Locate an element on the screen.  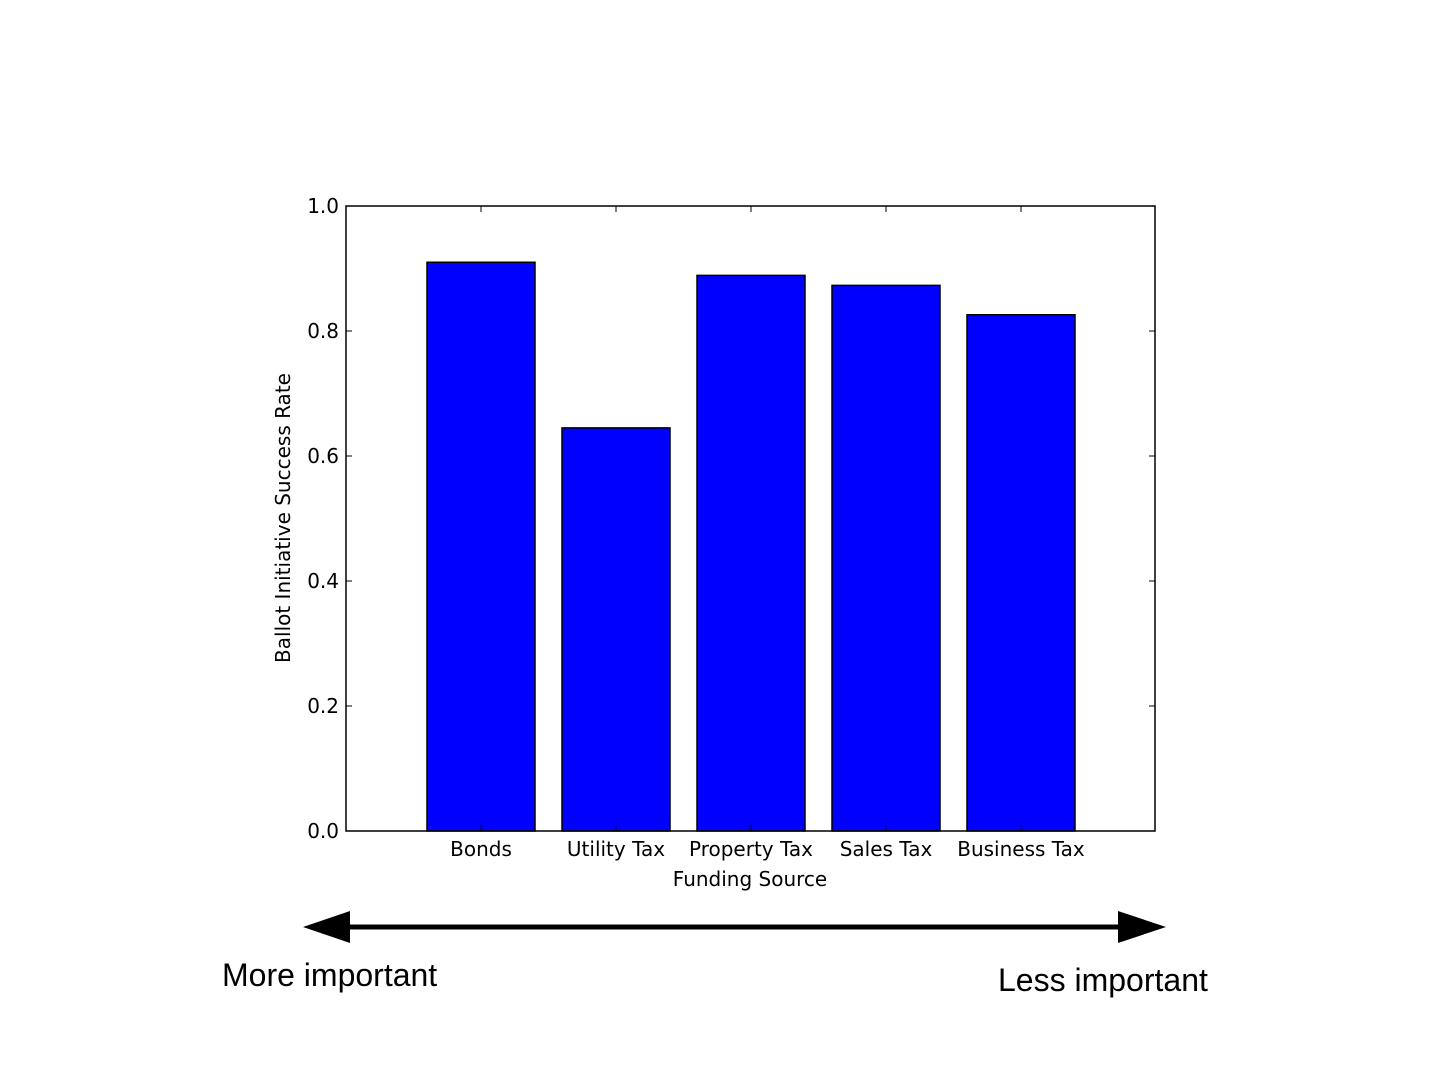
x-axis-title: Funding Source is located at coordinates (750, 879).